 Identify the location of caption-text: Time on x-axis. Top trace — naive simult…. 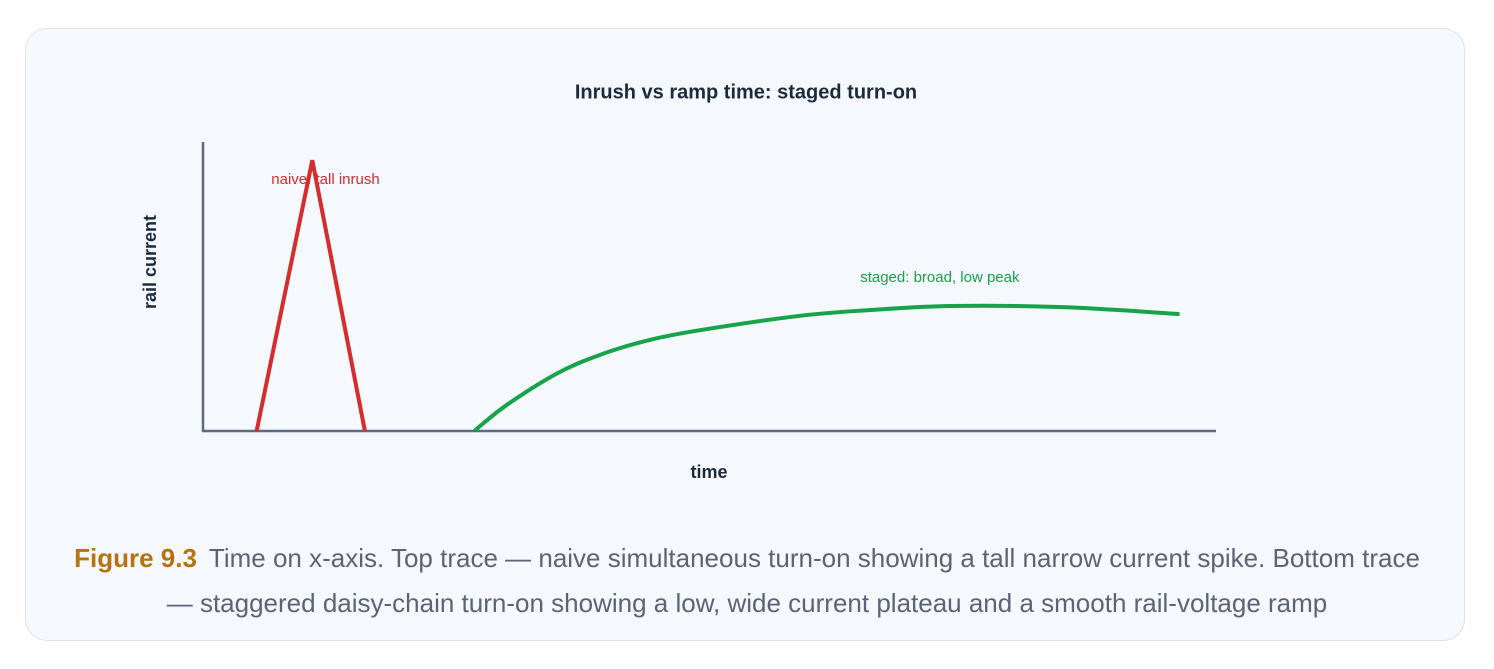
(793, 580).